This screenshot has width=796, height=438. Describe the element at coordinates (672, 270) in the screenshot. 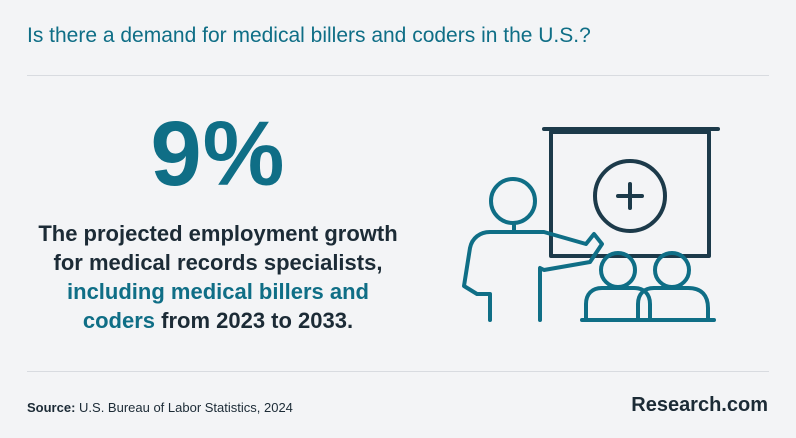

I see `audience-head-right` at that location.